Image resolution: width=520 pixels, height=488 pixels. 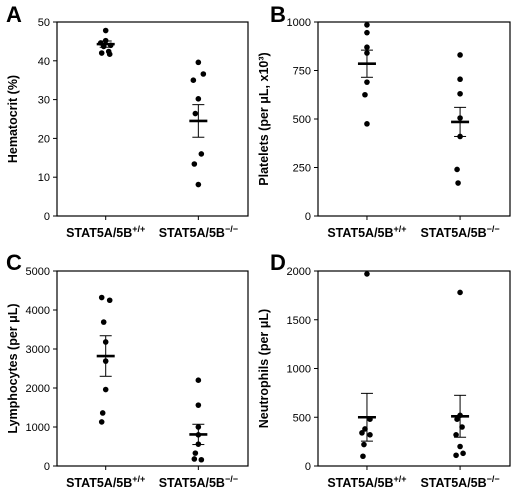 What do you see at coordinates (302, 72) in the screenshot?
I see `y-tick-label: 750` at bounding box center [302, 72].